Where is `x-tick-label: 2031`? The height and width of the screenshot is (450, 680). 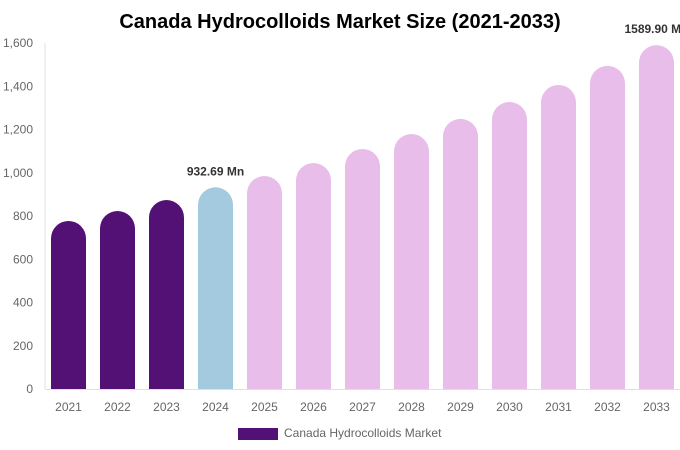
x-tick-label: 2031 is located at coordinates (558, 407).